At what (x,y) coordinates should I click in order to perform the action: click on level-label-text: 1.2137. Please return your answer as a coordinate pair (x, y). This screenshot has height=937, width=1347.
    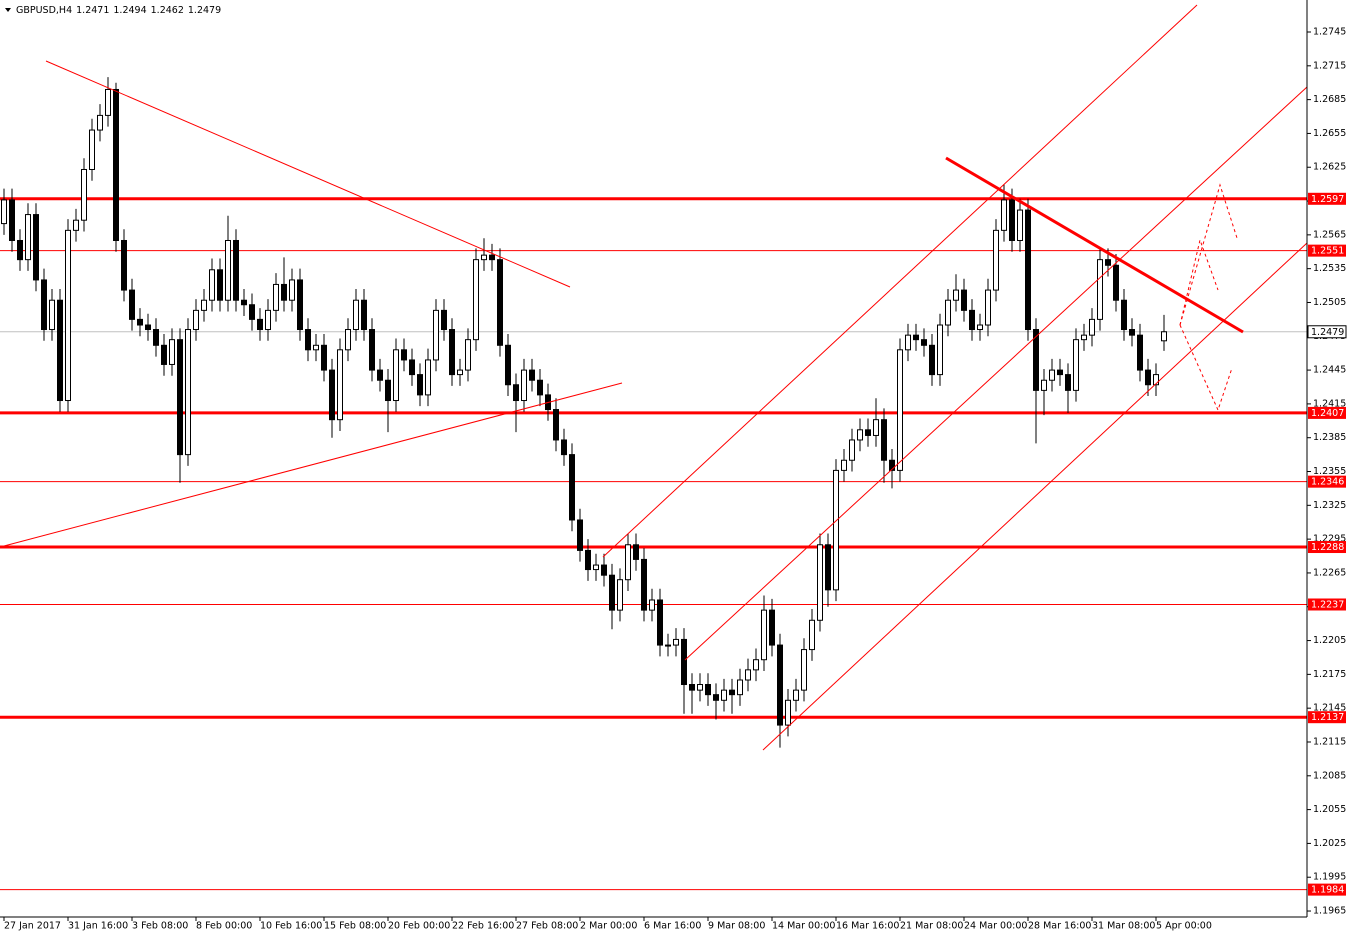
    Looking at the image, I should click on (1327, 717).